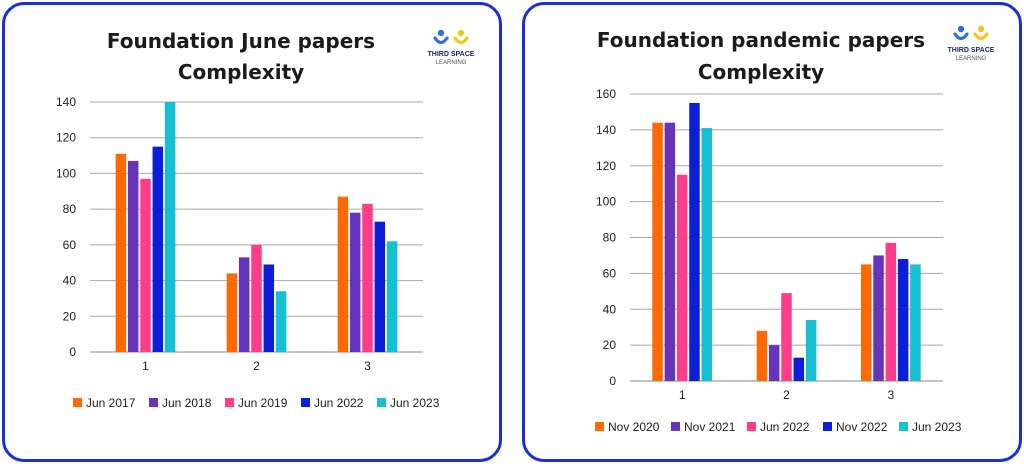 This screenshot has width=1024, height=464. Describe the element at coordinates (241, 41) in the screenshot. I see `chart-title-line: Foundation June papers` at that location.